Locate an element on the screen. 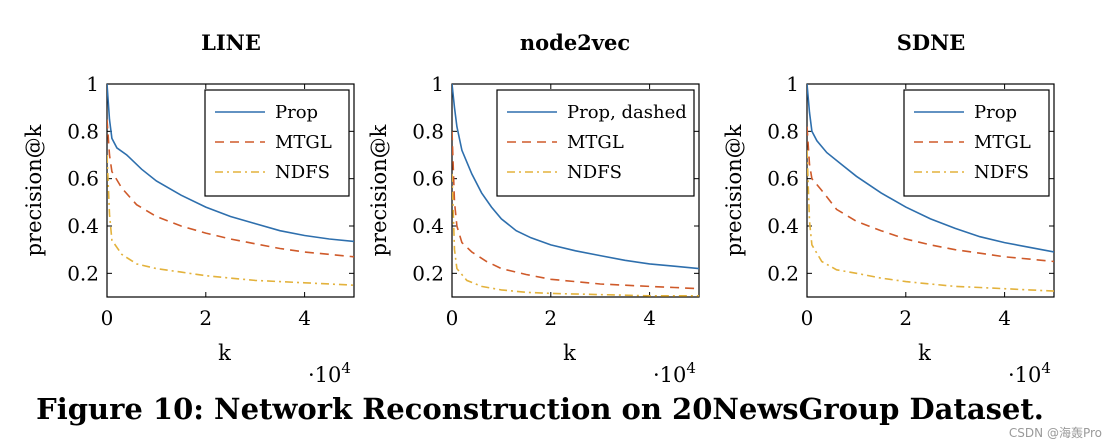  legend-entry: Prop, dashed is located at coordinates (627, 112).